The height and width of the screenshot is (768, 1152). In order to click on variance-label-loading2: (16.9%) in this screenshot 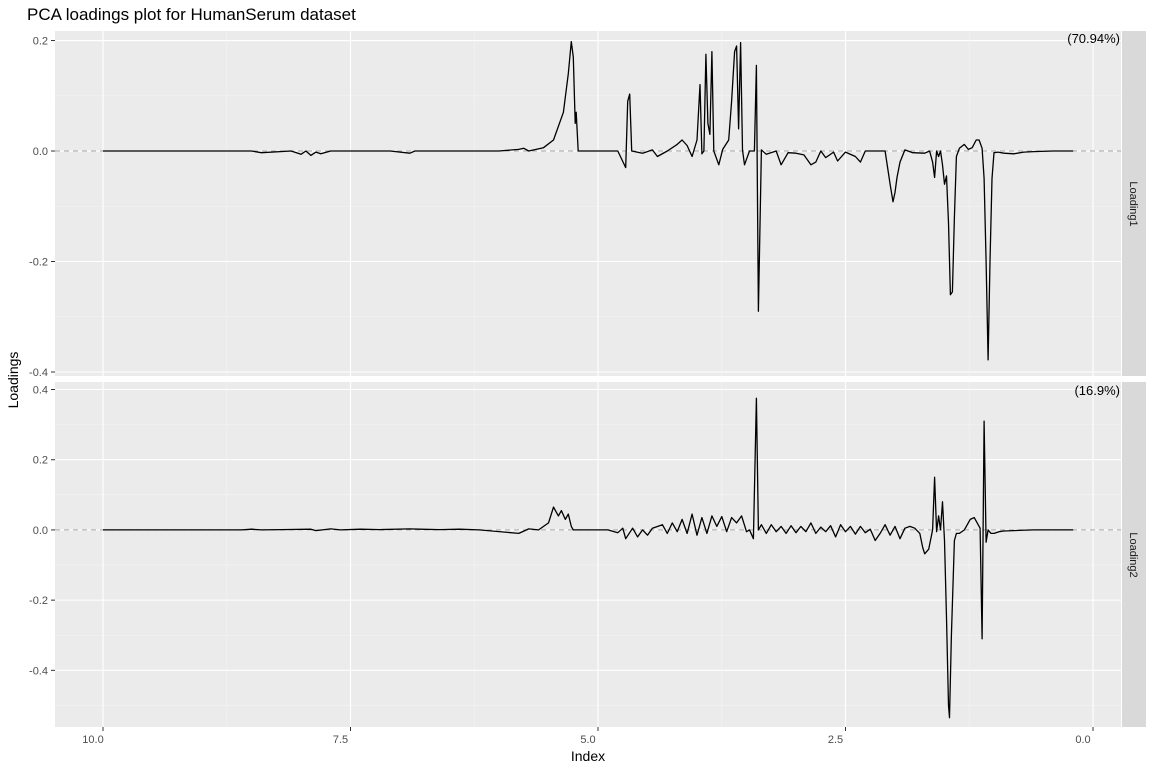, I will do `click(1097, 390)`.